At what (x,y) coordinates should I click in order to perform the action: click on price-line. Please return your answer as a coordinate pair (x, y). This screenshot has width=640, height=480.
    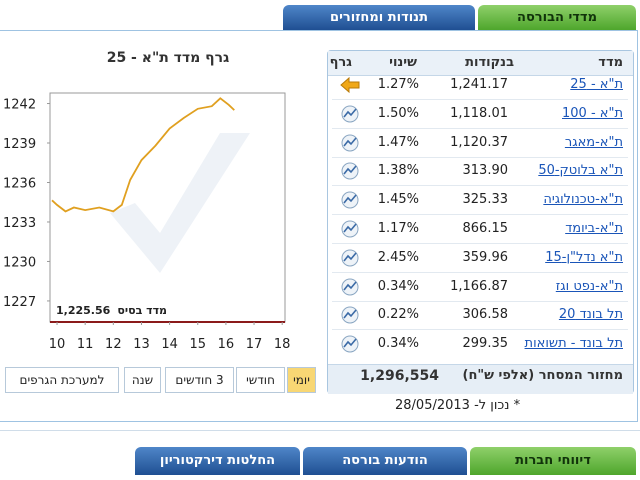
    Looking at the image, I should click on (143, 155).